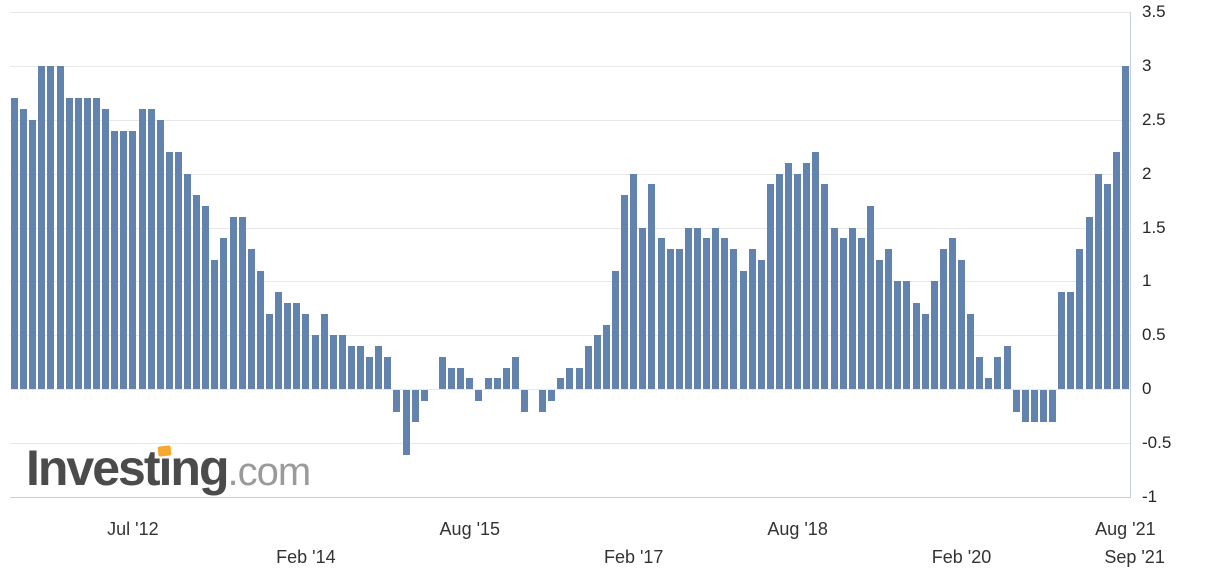 This screenshot has width=1215, height=579. Describe the element at coordinates (1147, 280) in the screenshot. I see `y-axis-label: 1` at that location.